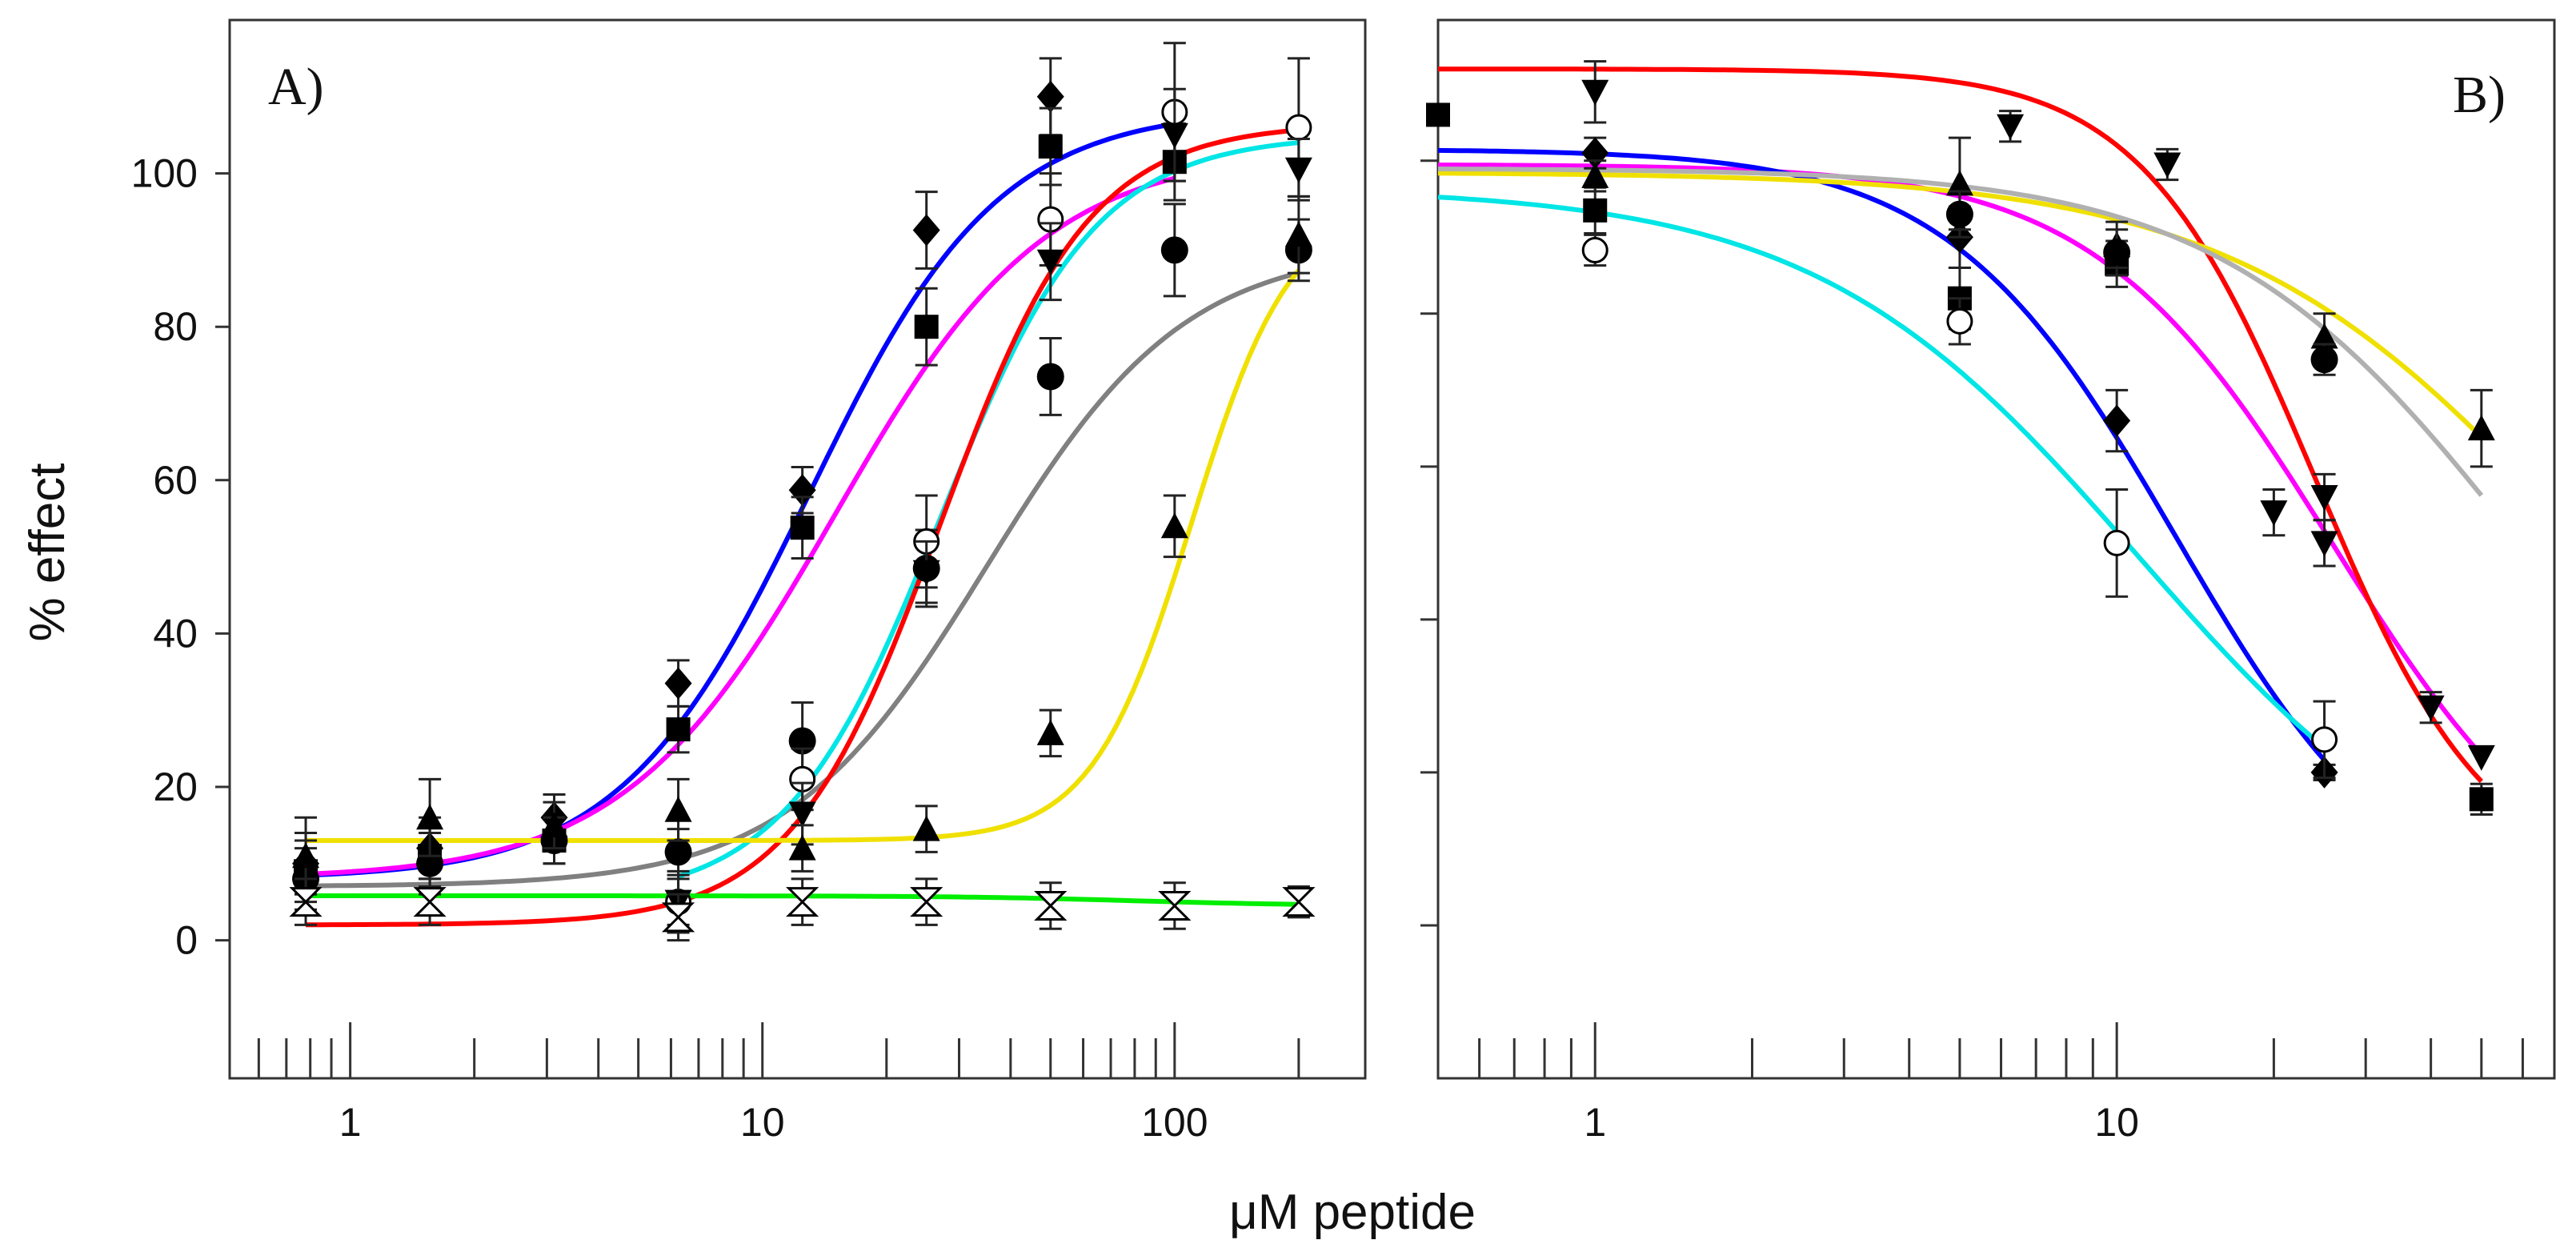  I want to click on x-axis-title: μM peptide, so click(1352, 1212).